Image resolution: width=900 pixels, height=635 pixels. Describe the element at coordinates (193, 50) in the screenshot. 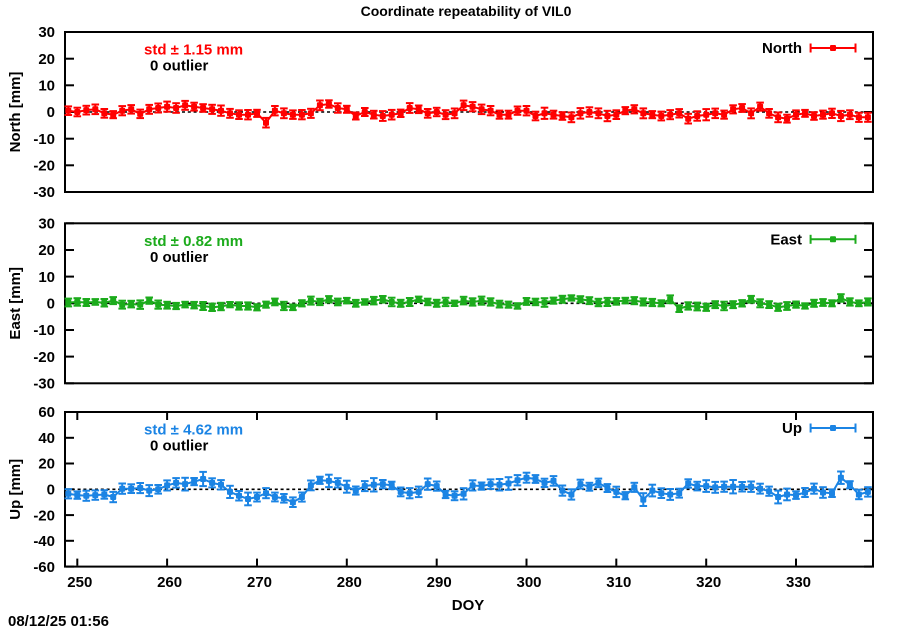

I see `svg-text: std ± 1.15 mm` at that location.